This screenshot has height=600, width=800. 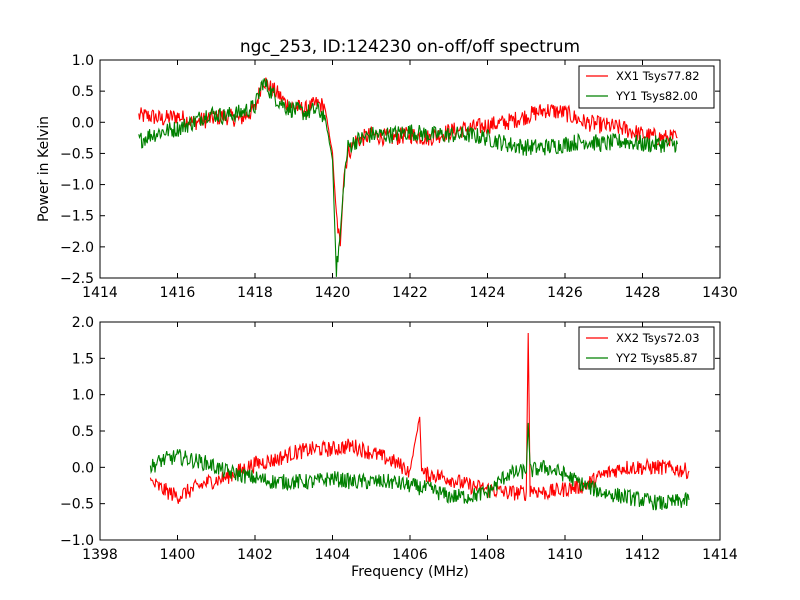 What do you see at coordinates (333, 555) in the screenshot?
I see `x-tick-label: 1404` at bounding box center [333, 555].